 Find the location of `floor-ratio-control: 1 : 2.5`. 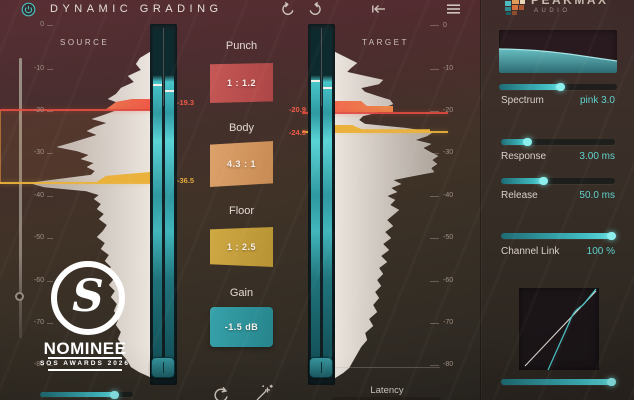

floor-ratio-control: 1 : 2.5 is located at coordinates (241, 247).